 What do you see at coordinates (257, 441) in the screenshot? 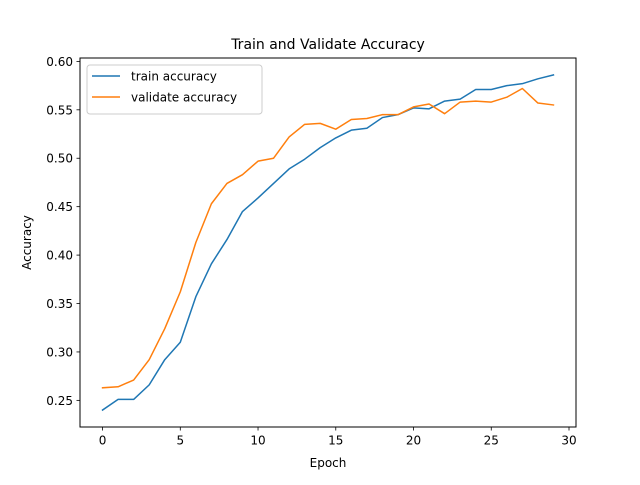
I see `x-tick-label: 10` at bounding box center [257, 441].